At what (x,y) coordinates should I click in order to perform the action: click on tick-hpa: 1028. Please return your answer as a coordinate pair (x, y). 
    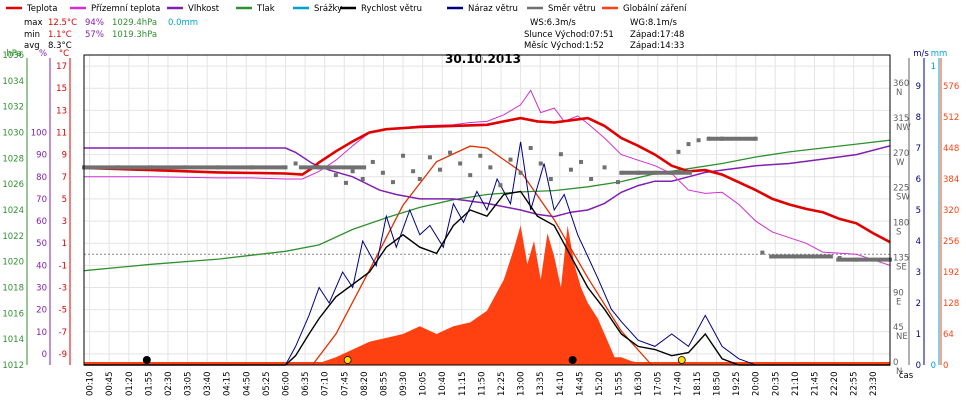
    Looking at the image, I should click on (13, 159).